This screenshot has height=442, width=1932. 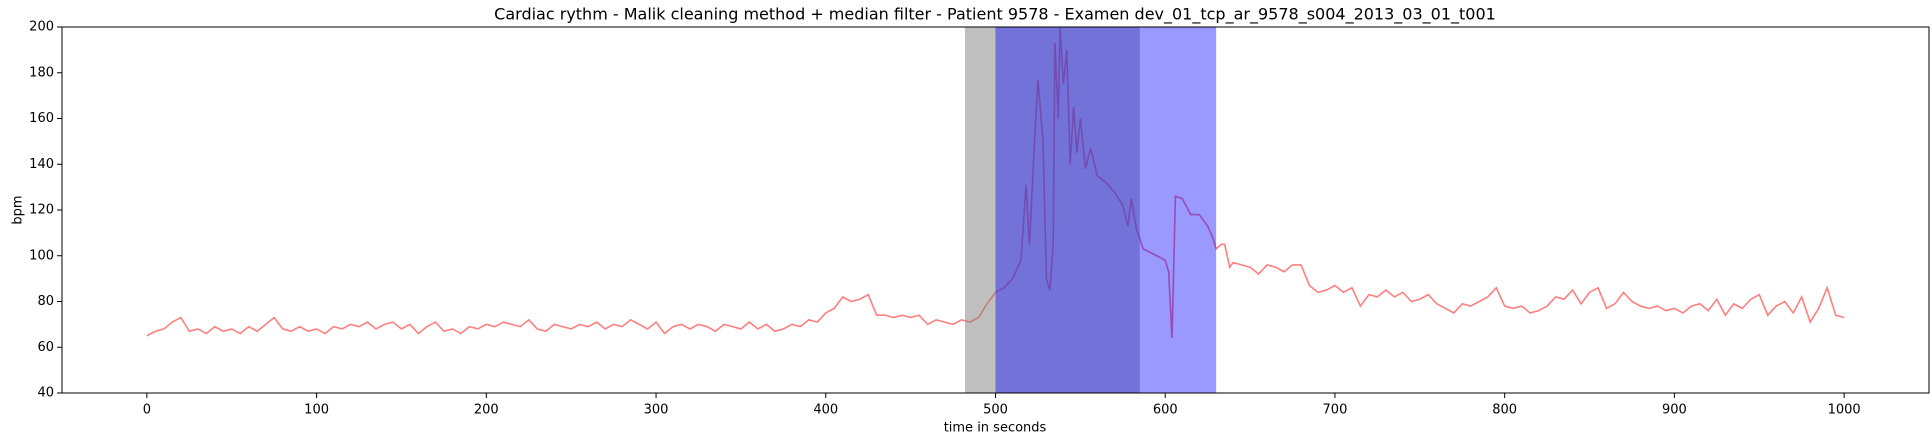 I want to click on y-tick-label: 140, so click(x=41, y=164).